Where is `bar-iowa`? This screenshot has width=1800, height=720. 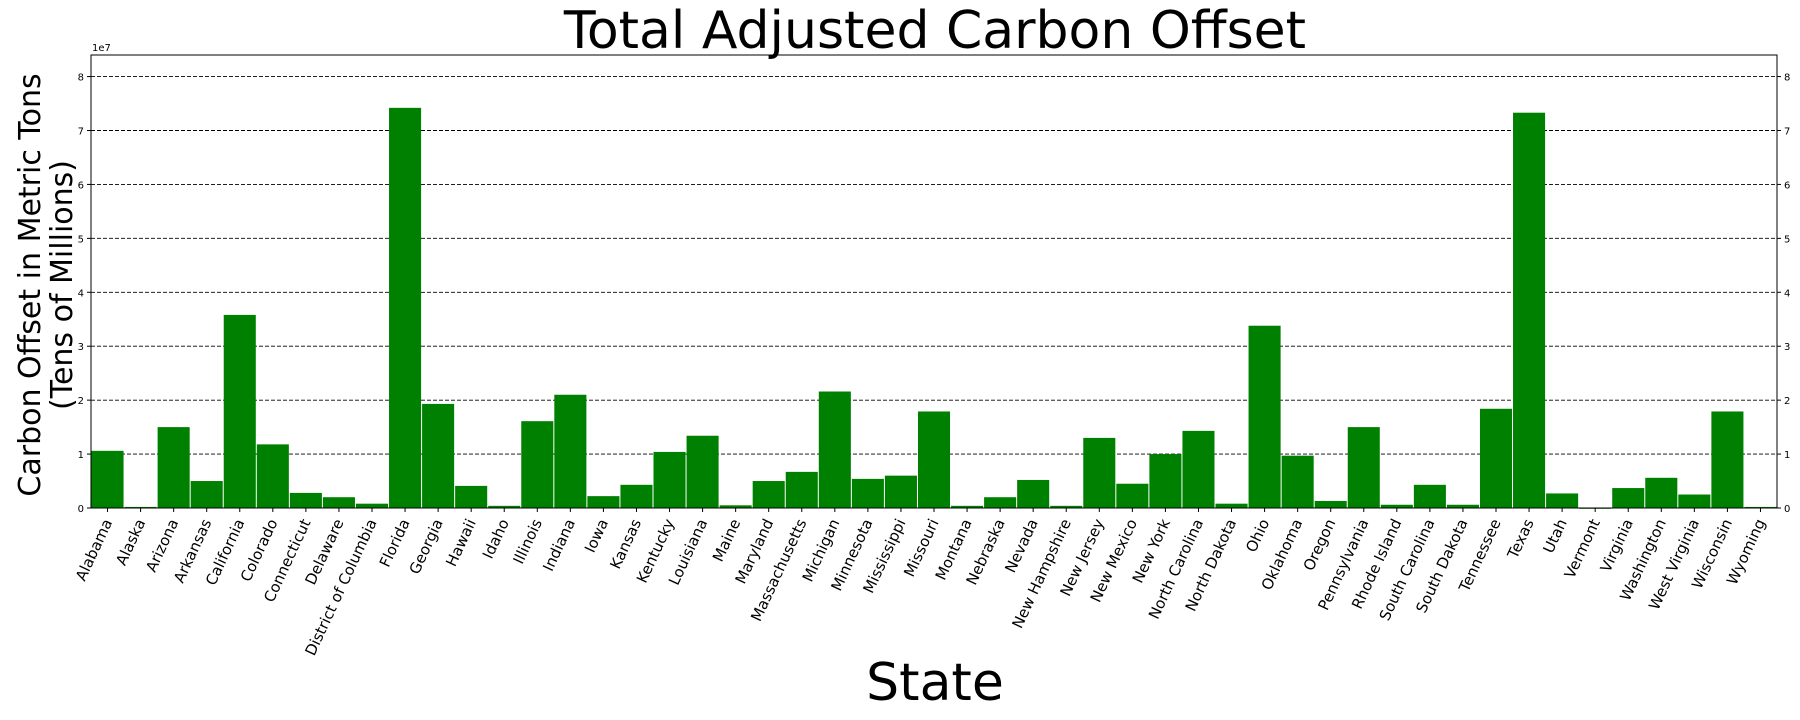 bar-iowa is located at coordinates (603, 502).